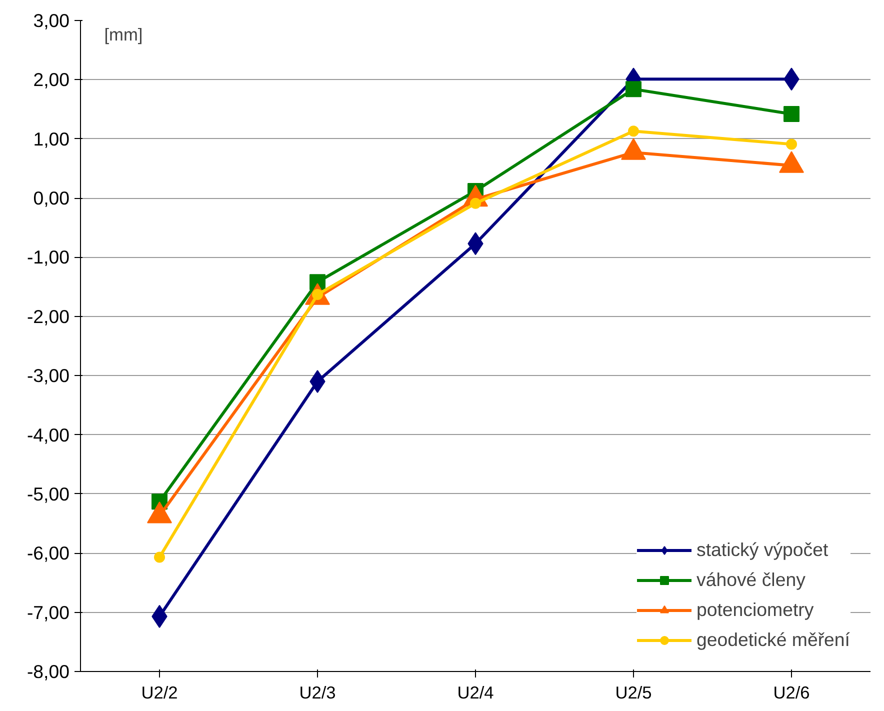 The image size is (884, 711). I want to click on y-tick-label: -1,00, so click(48, 257).